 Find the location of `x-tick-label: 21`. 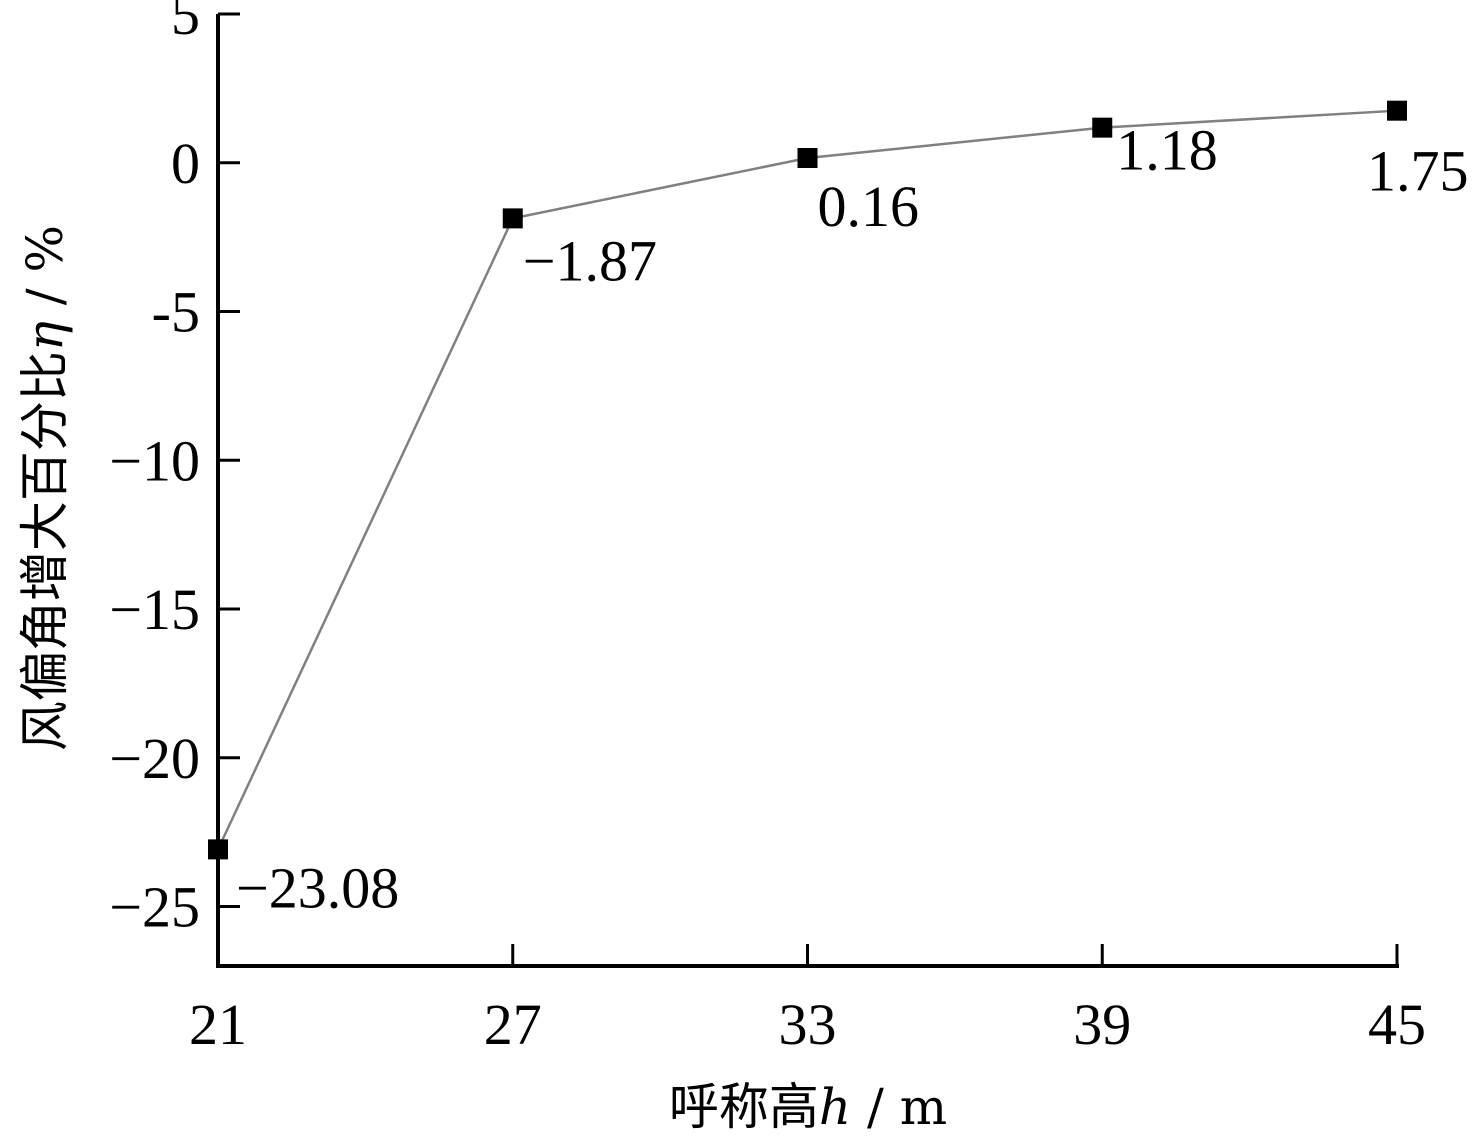

x-tick-label: 21 is located at coordinates (218, 1024).